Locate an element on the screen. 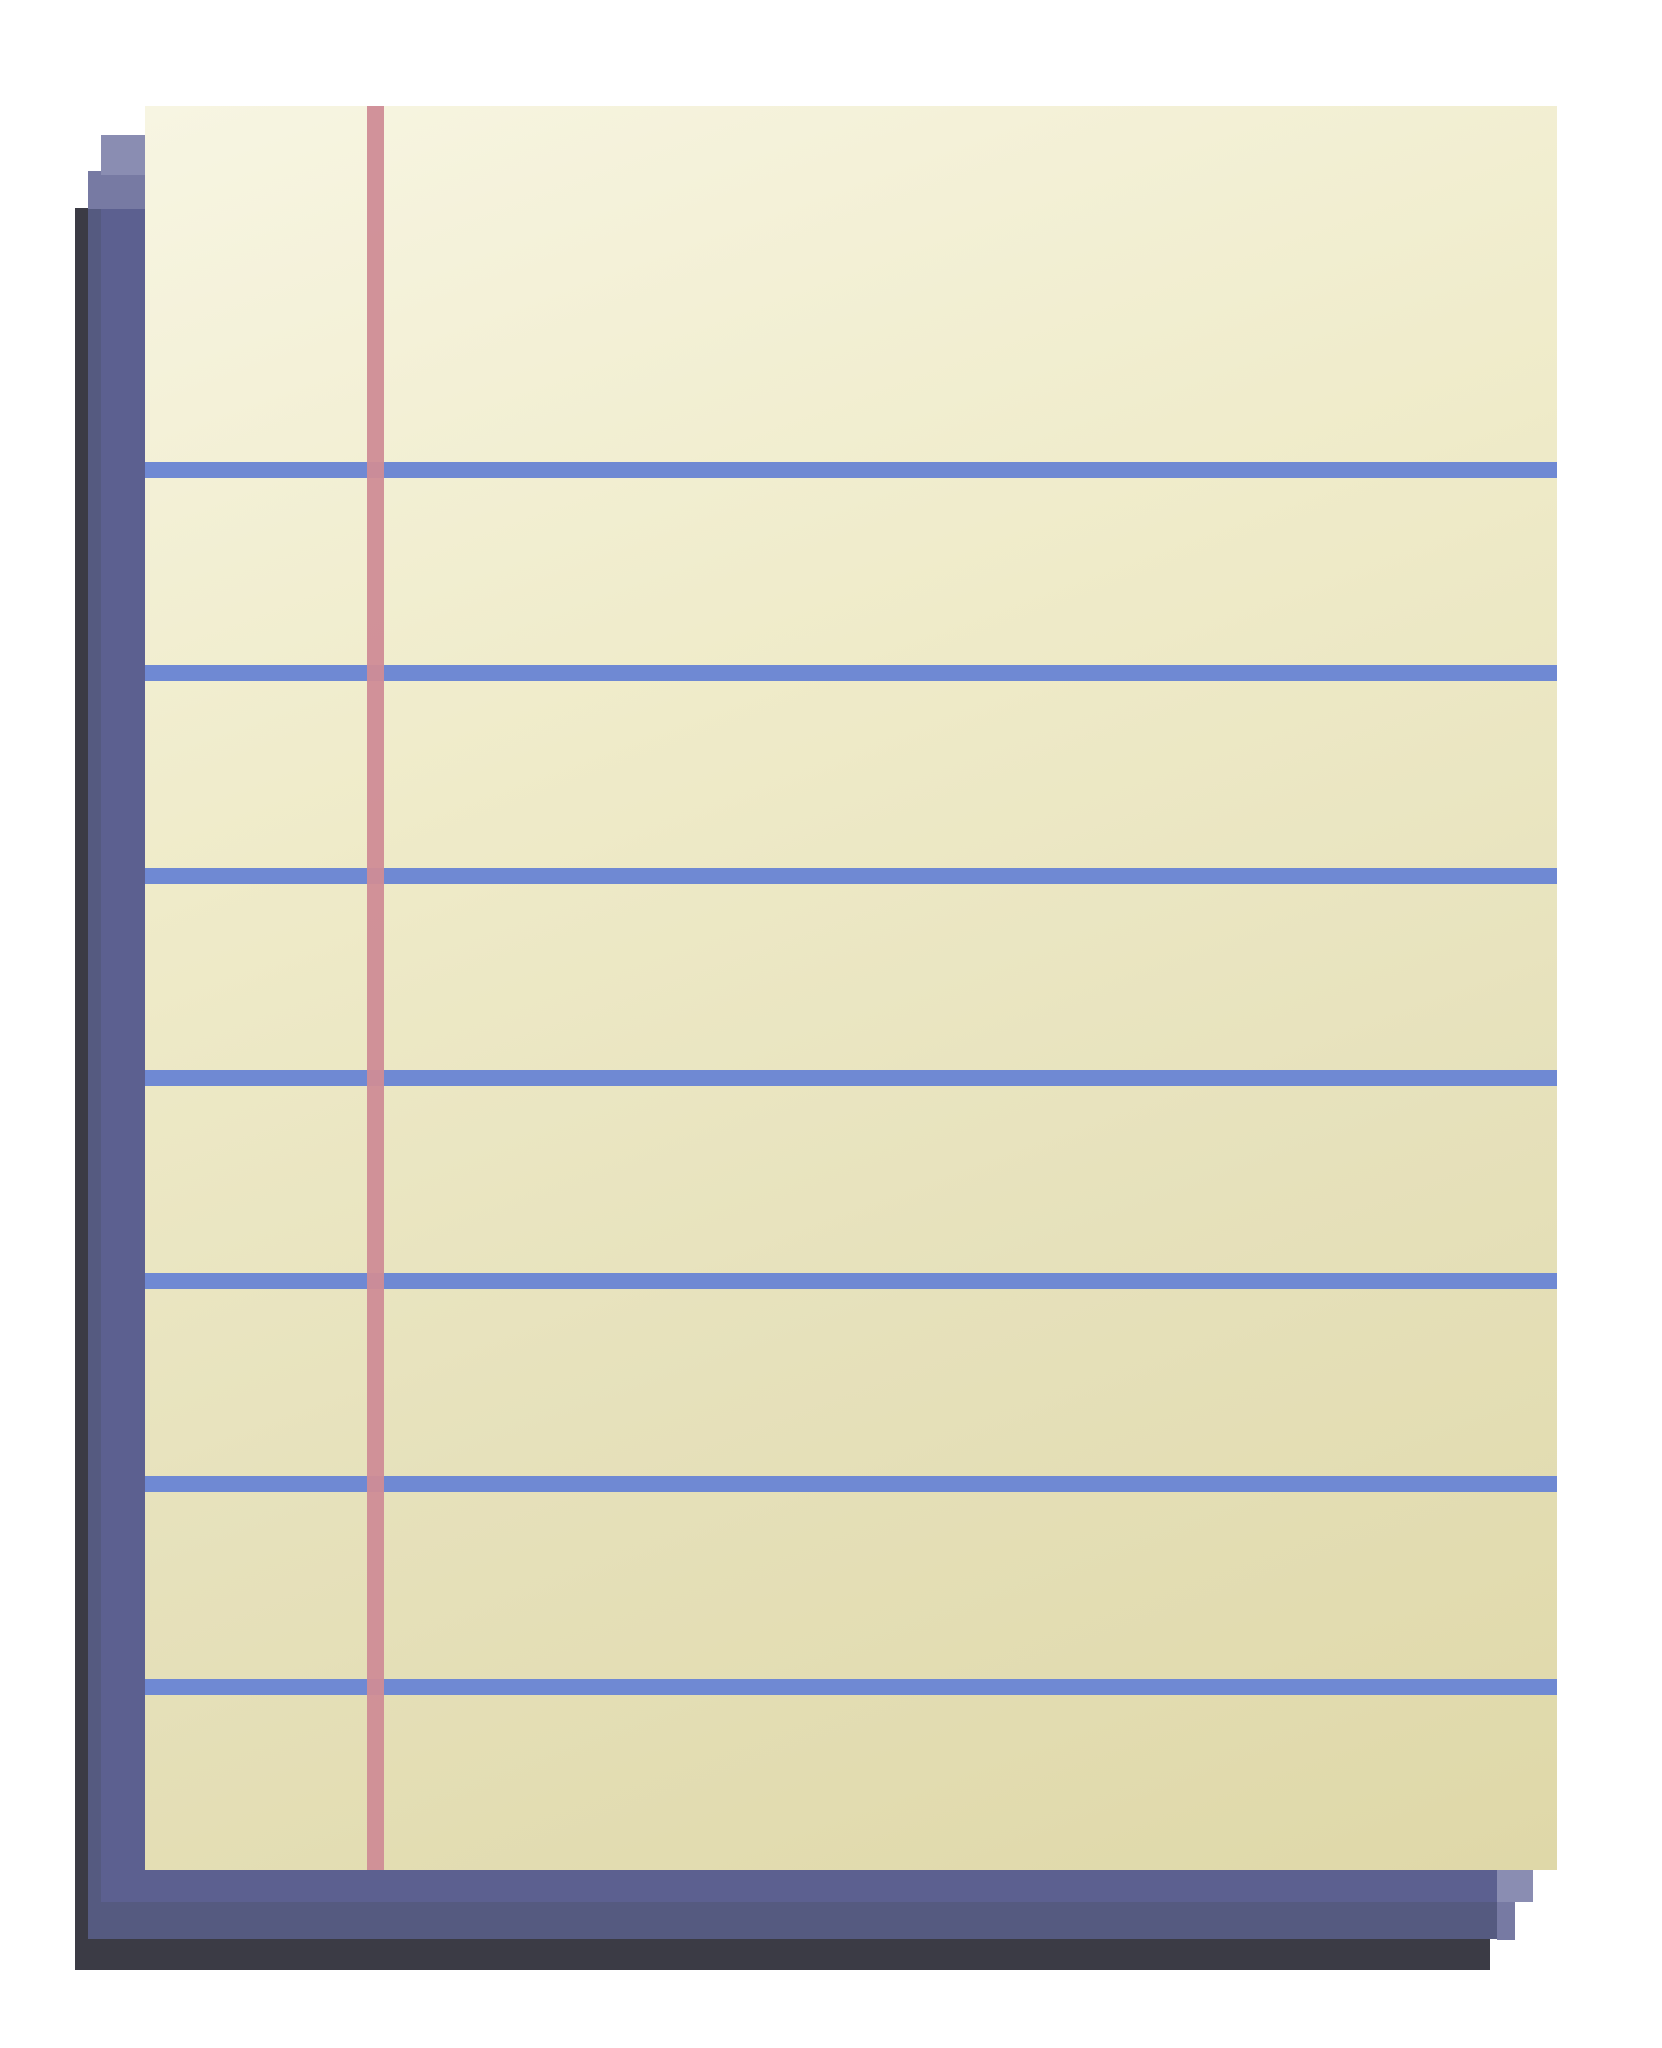  notepad-sheet-corner-lower is located at coordinates (1506, 1921).